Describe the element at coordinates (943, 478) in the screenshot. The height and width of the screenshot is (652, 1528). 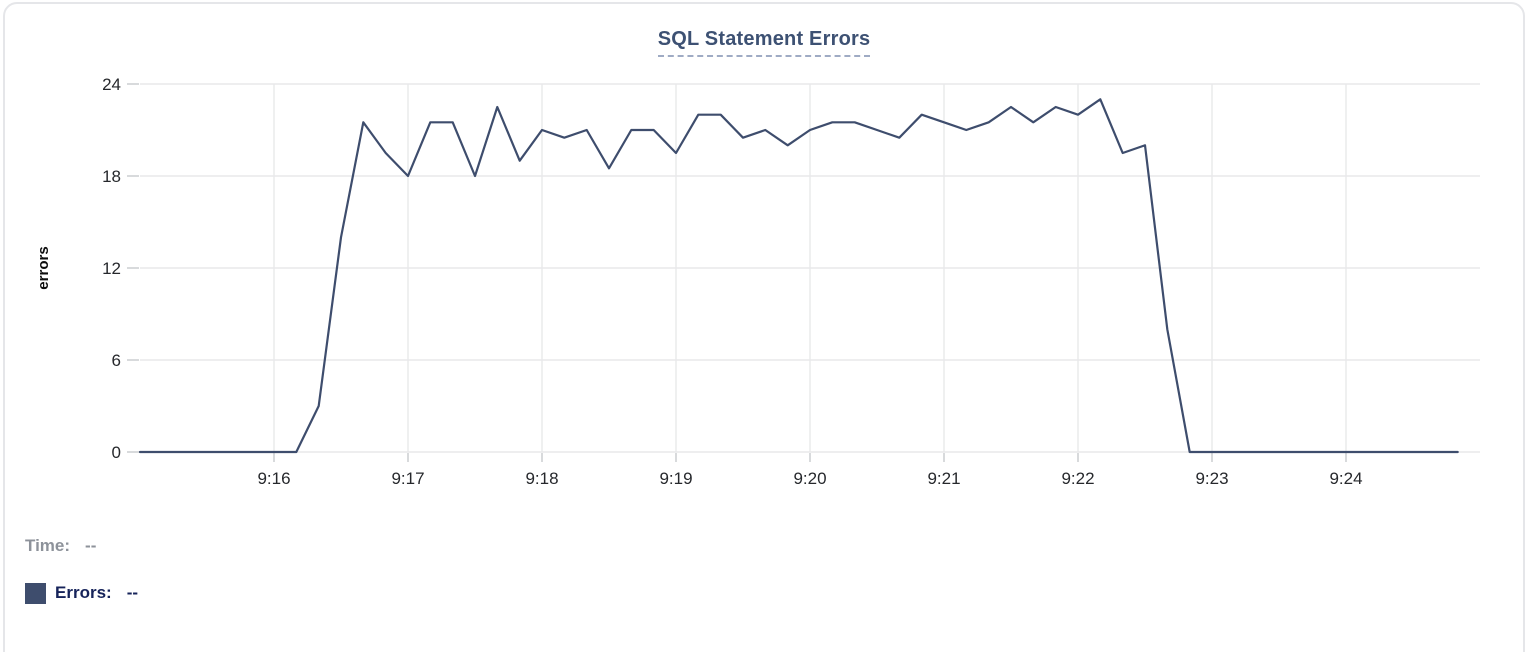
I see `x-axis-tick-label: 9:21` at that location.